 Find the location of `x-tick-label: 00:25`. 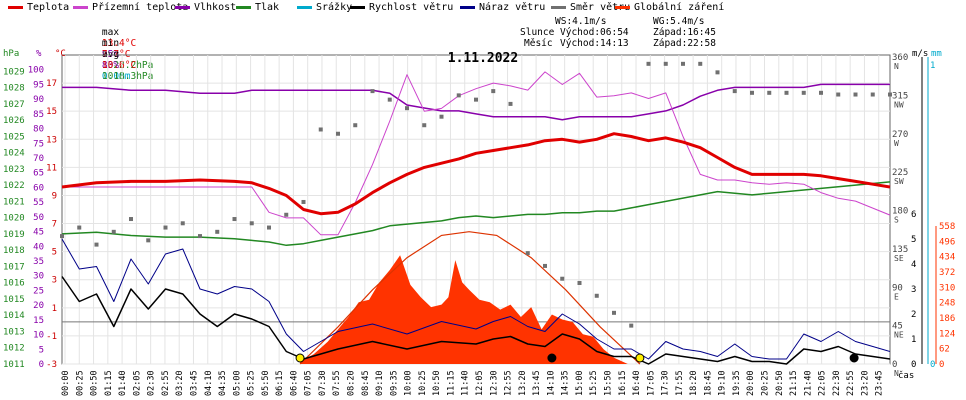

x-tick-label: 00:25 is located at coordinates (80, 383).